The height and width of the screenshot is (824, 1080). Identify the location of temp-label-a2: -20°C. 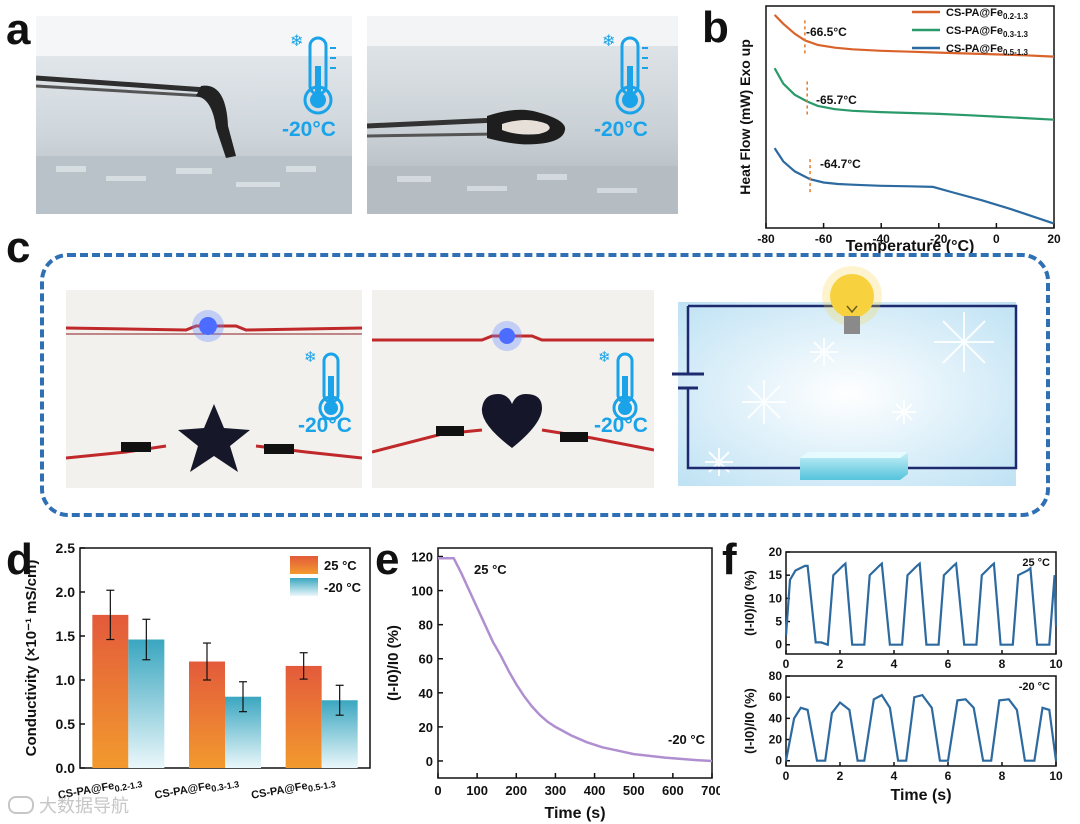
(621, 129).